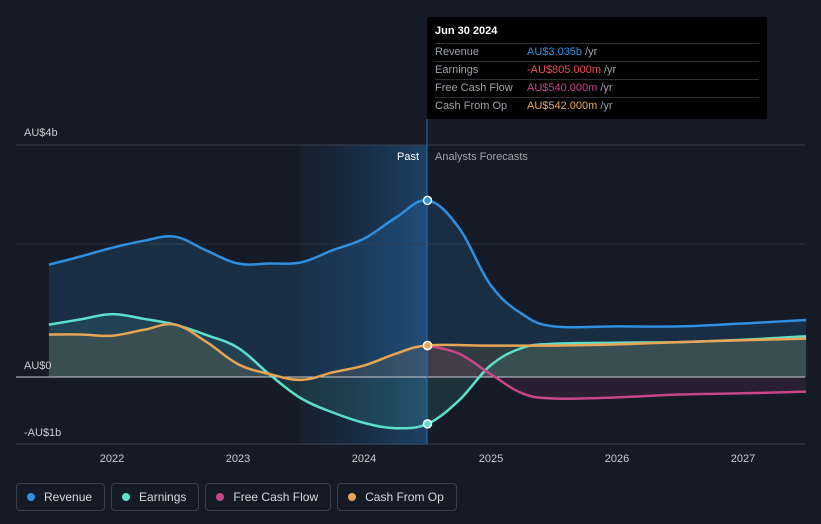 The height and width of the screenshot is (524, 821). I want to click on tooltip-label: Revenue, so click(457, 52).